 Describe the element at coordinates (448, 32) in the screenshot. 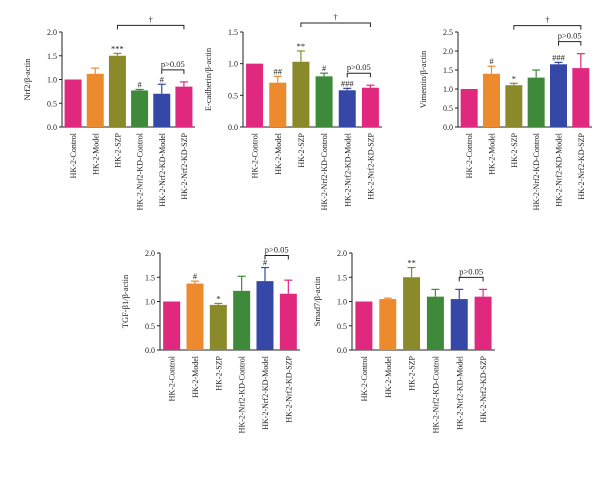

I see `y-tick-label: 2.5` at that location.